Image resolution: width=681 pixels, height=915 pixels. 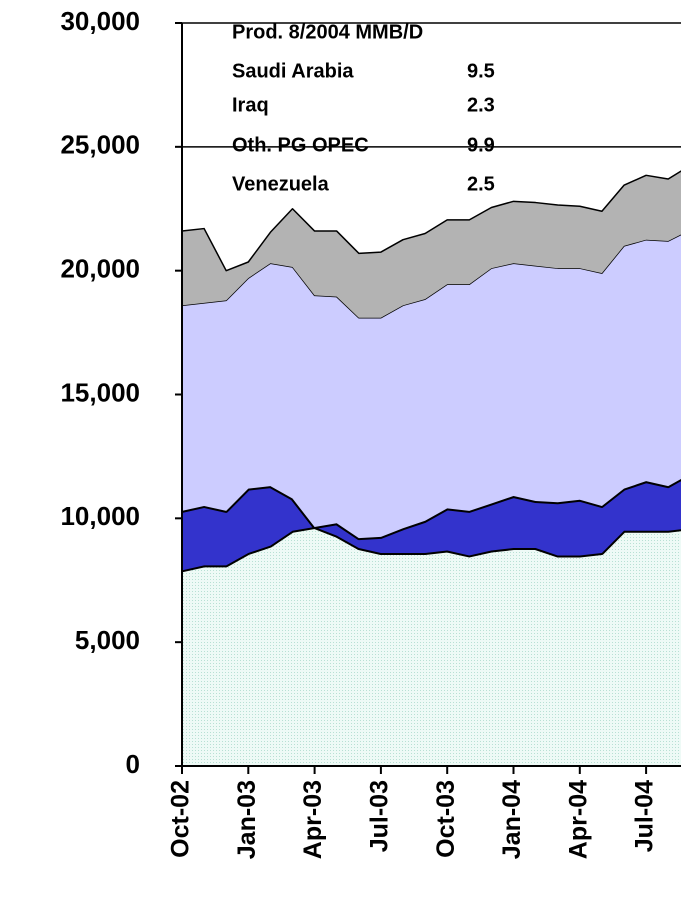 What do you see at coordinates (100, 516) in the screenshot?
I see `y-tick-label: 10,000` at bounding box center [100, 516].